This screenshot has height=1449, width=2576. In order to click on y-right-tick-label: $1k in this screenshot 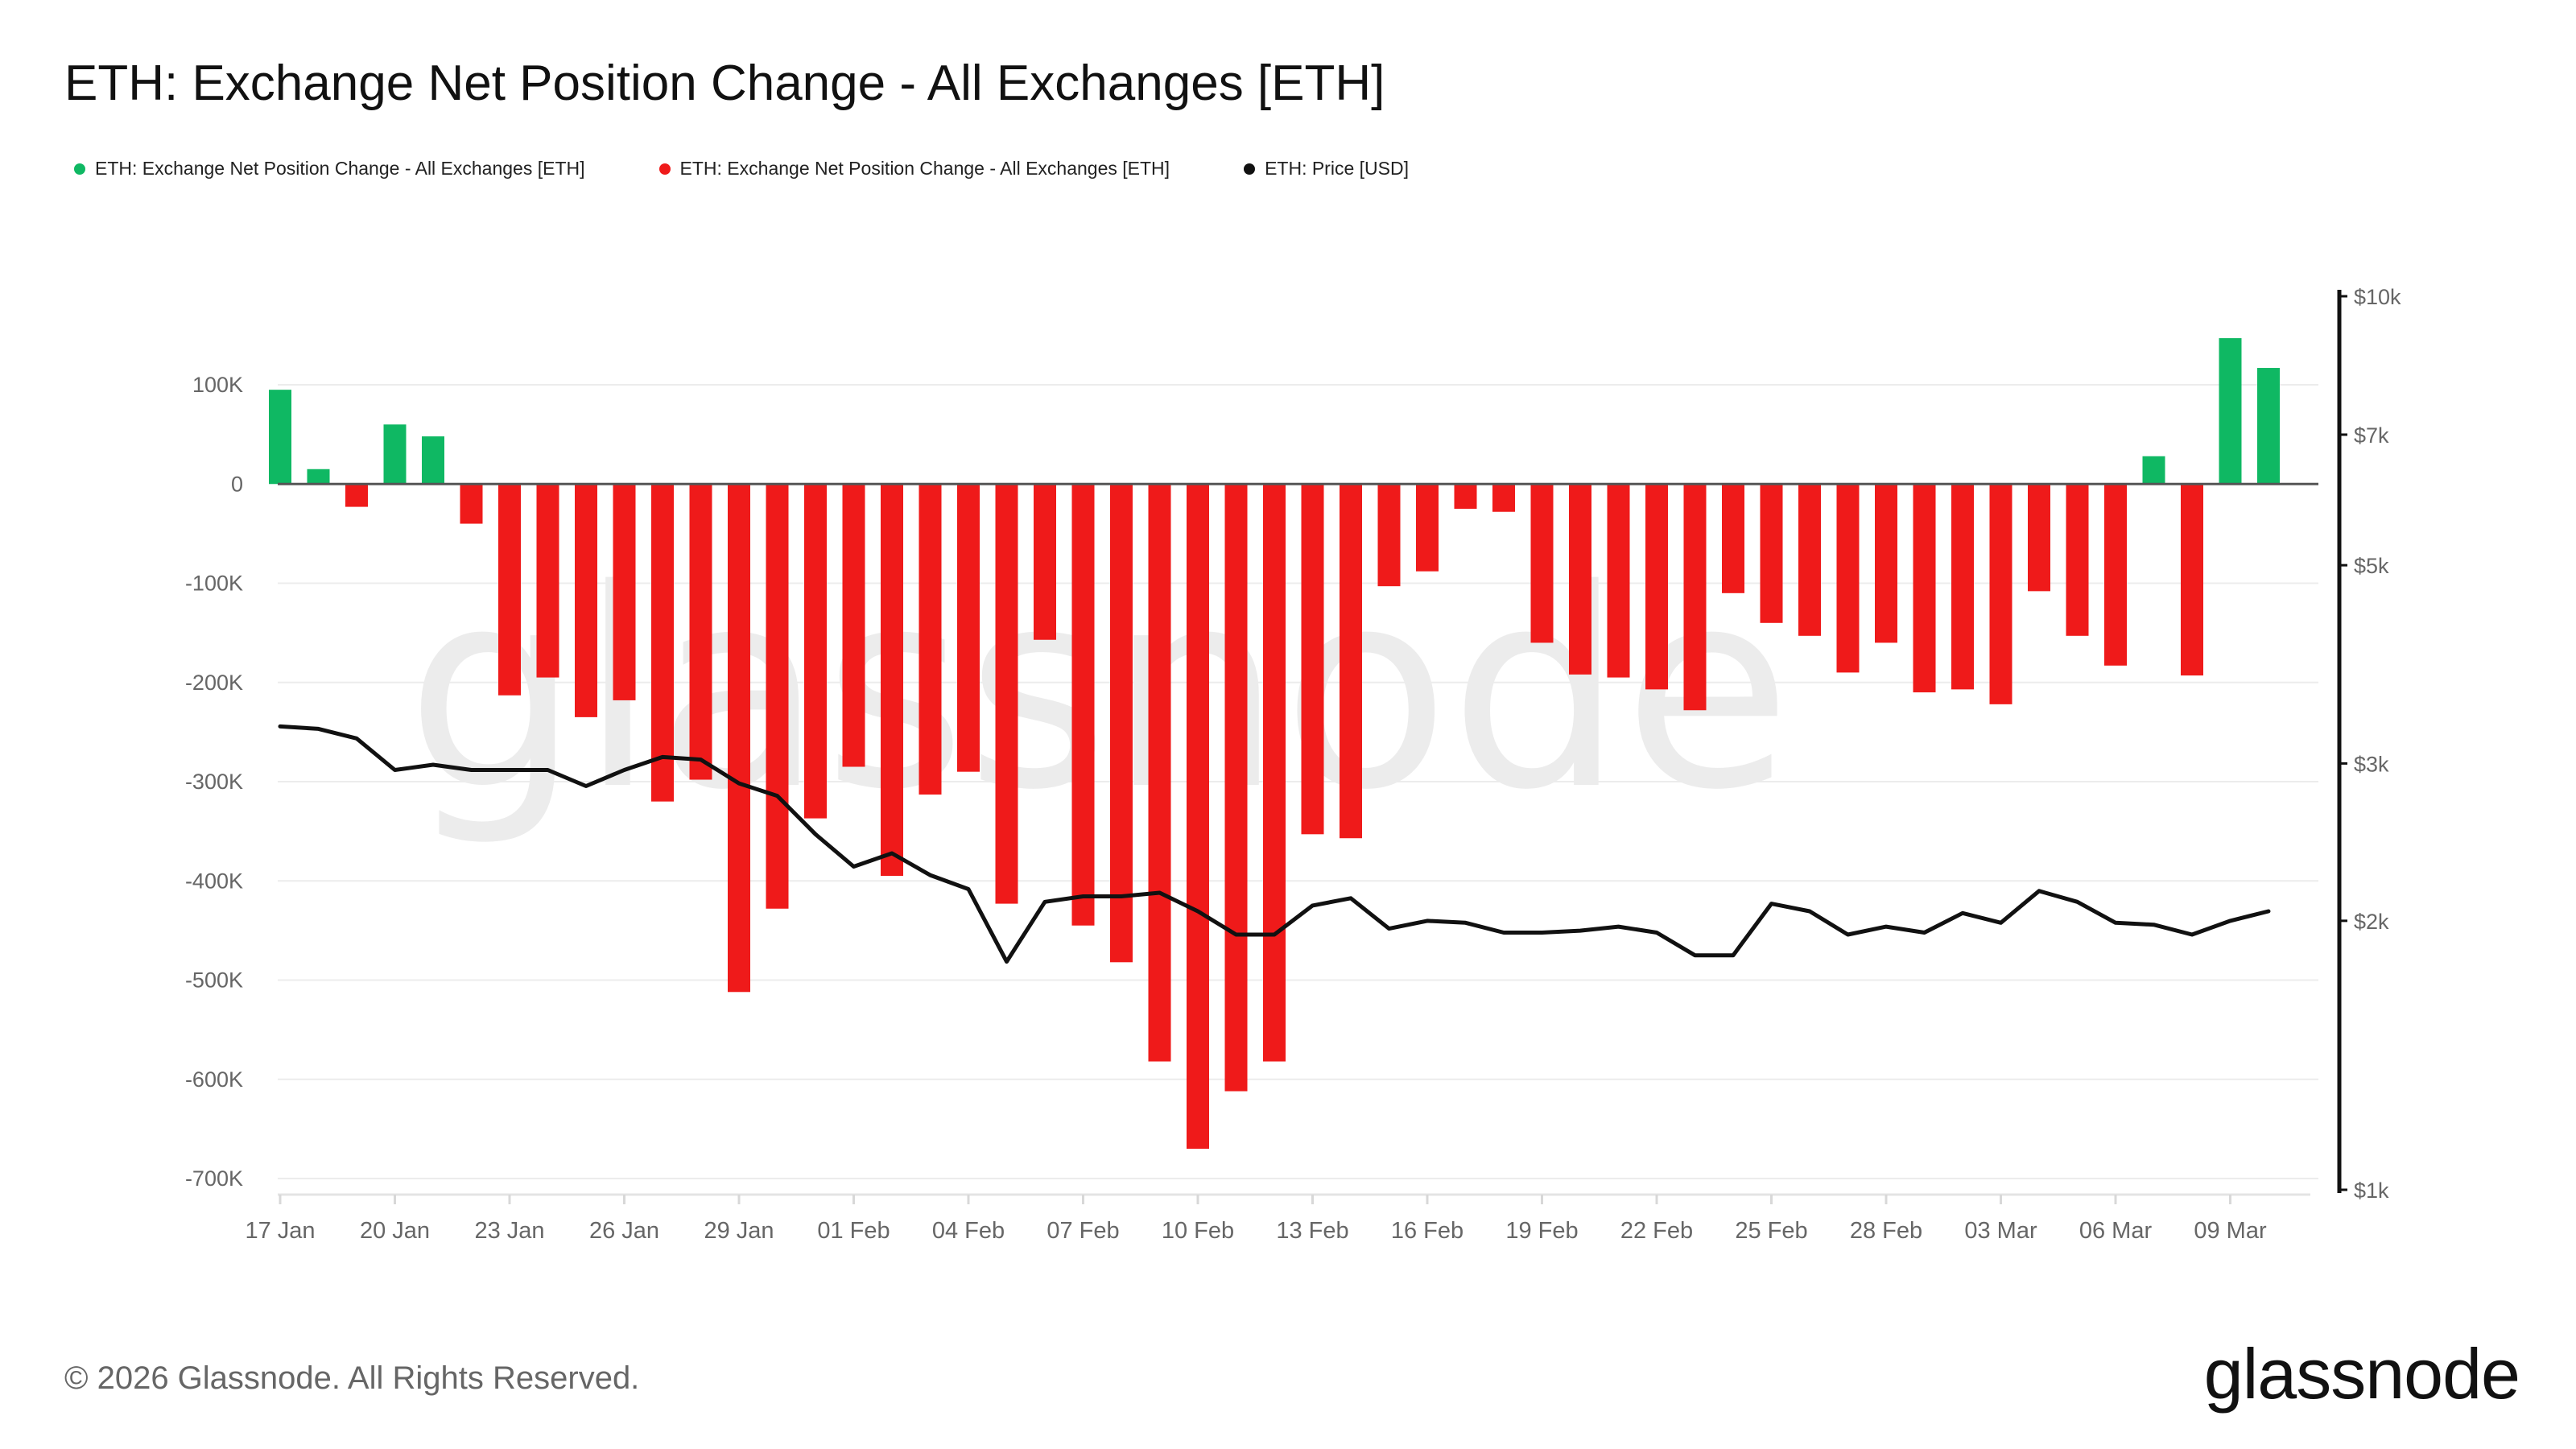, I will do `click(2371, 1191)`.